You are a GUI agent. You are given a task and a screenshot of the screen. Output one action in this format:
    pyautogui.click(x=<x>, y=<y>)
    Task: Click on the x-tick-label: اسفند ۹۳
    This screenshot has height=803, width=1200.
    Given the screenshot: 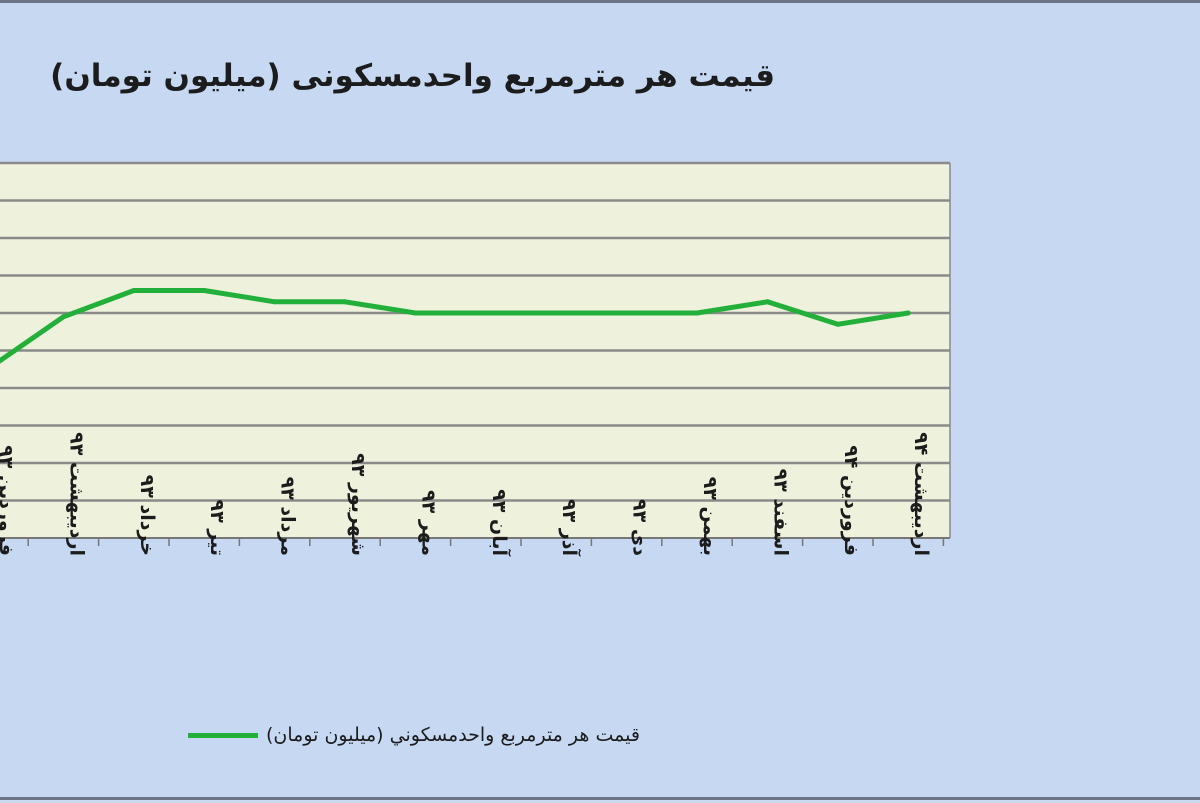 What is the action you would take?
    pyautogui.click(x=780, y=512)
    